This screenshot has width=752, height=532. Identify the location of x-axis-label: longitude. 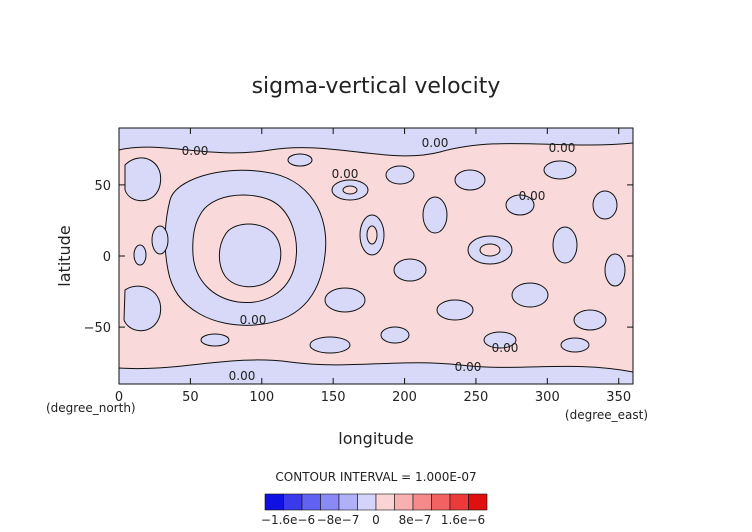
(375, 438).